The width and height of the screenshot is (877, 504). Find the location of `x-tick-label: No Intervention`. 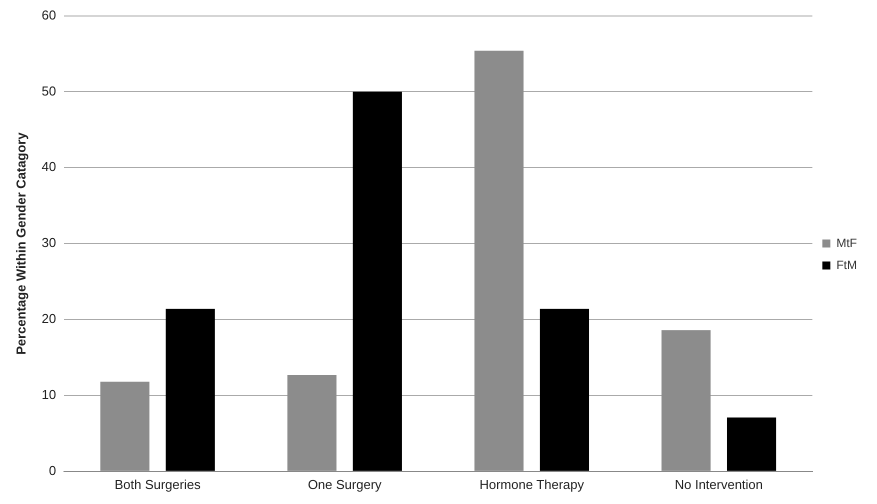

x-tick-label: No Intervention is located at coordinates (718, 484).